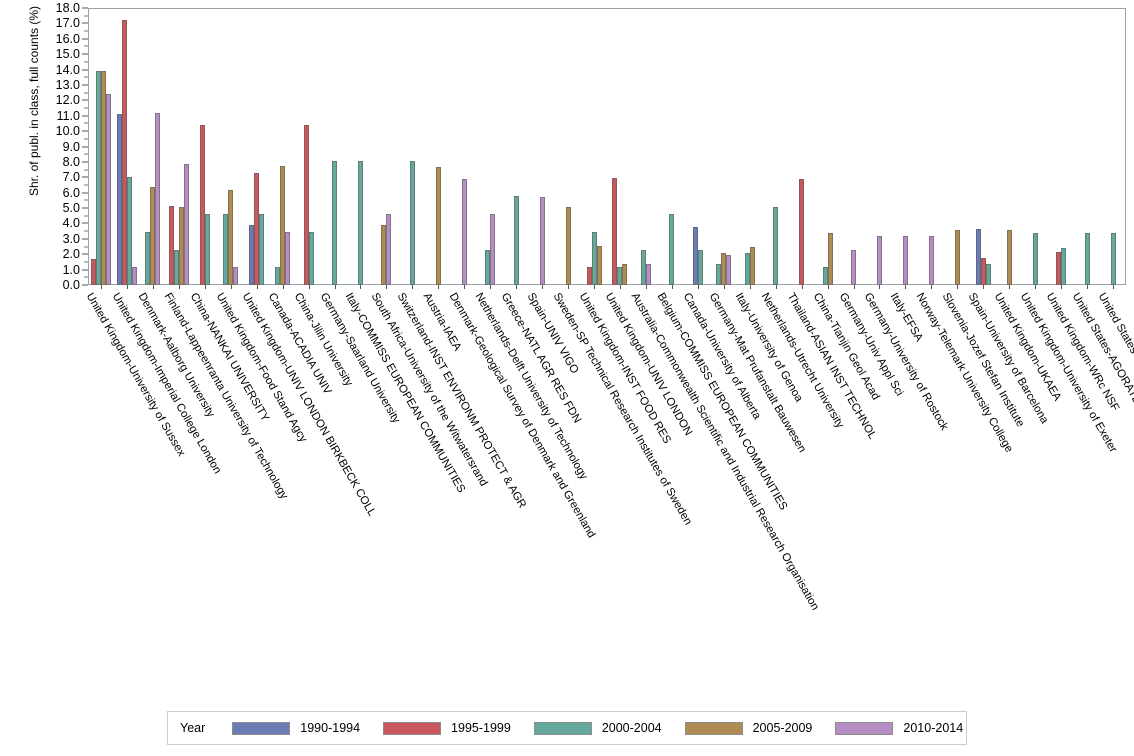 The image size is (1134, 756). Describe the element at coordinates (71, 238) in the screenshot. I see `y-tick-label: 3.0` at that location.